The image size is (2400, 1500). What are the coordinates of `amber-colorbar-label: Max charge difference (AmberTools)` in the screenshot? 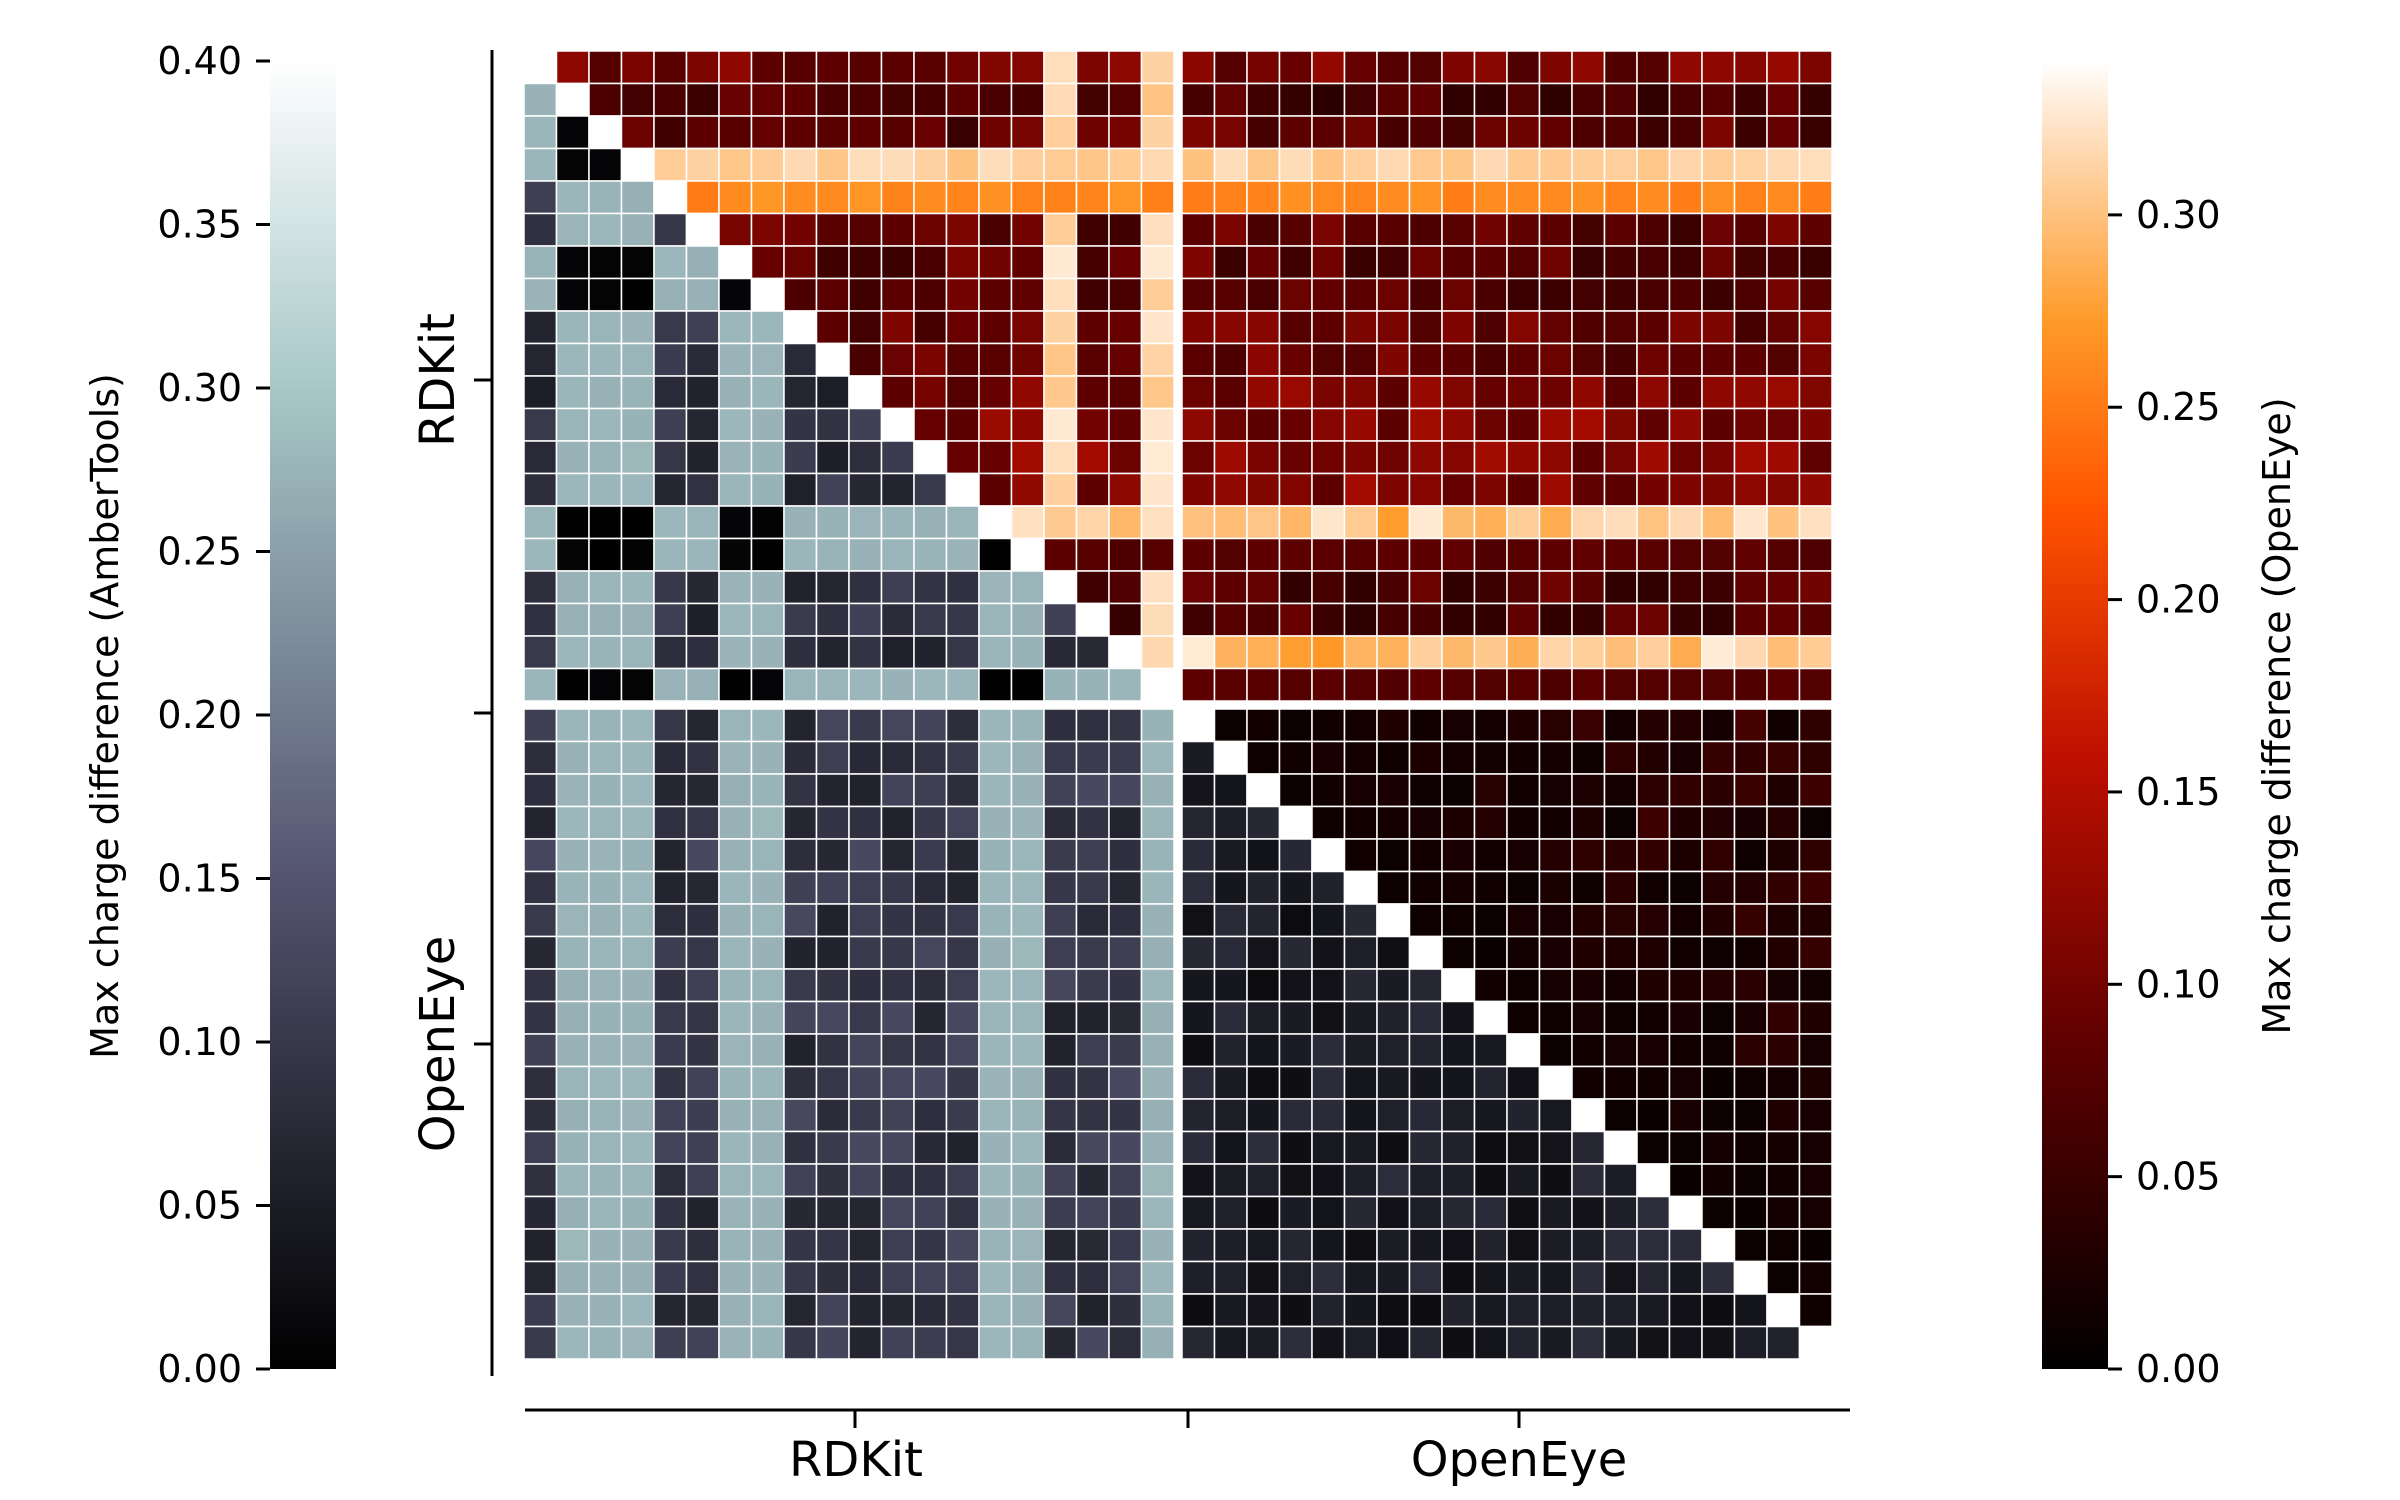 It's located at (105, 716).